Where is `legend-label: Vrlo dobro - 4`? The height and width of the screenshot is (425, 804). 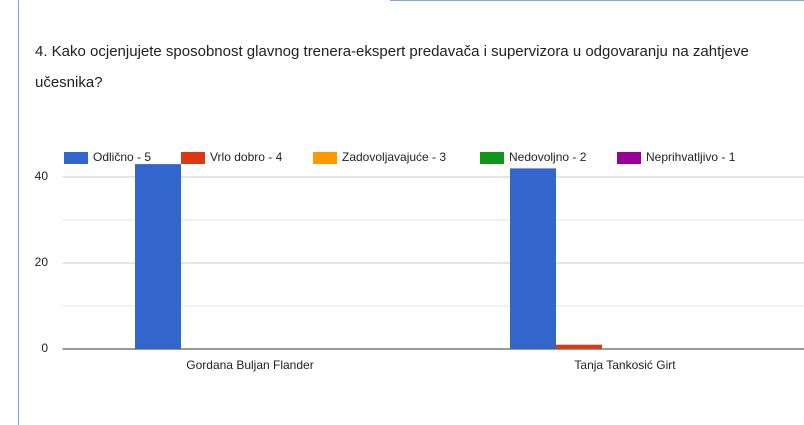
legend-label: Vrlo dobro - 4 is located at coordinates (246, 157).